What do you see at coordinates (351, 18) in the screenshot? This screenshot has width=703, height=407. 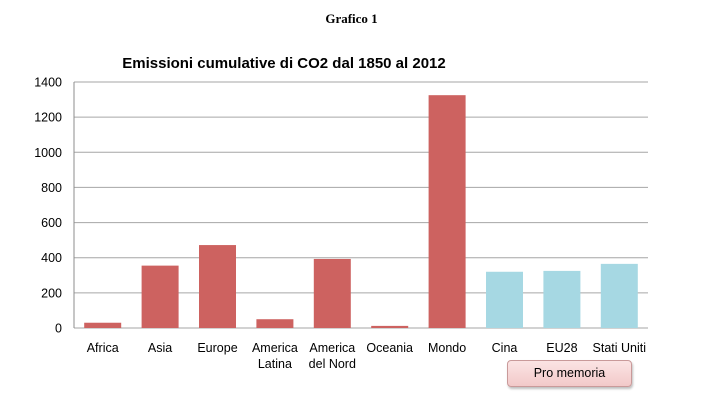 I see `page-heading: Grafico 1` at bounding box center [351, 18].